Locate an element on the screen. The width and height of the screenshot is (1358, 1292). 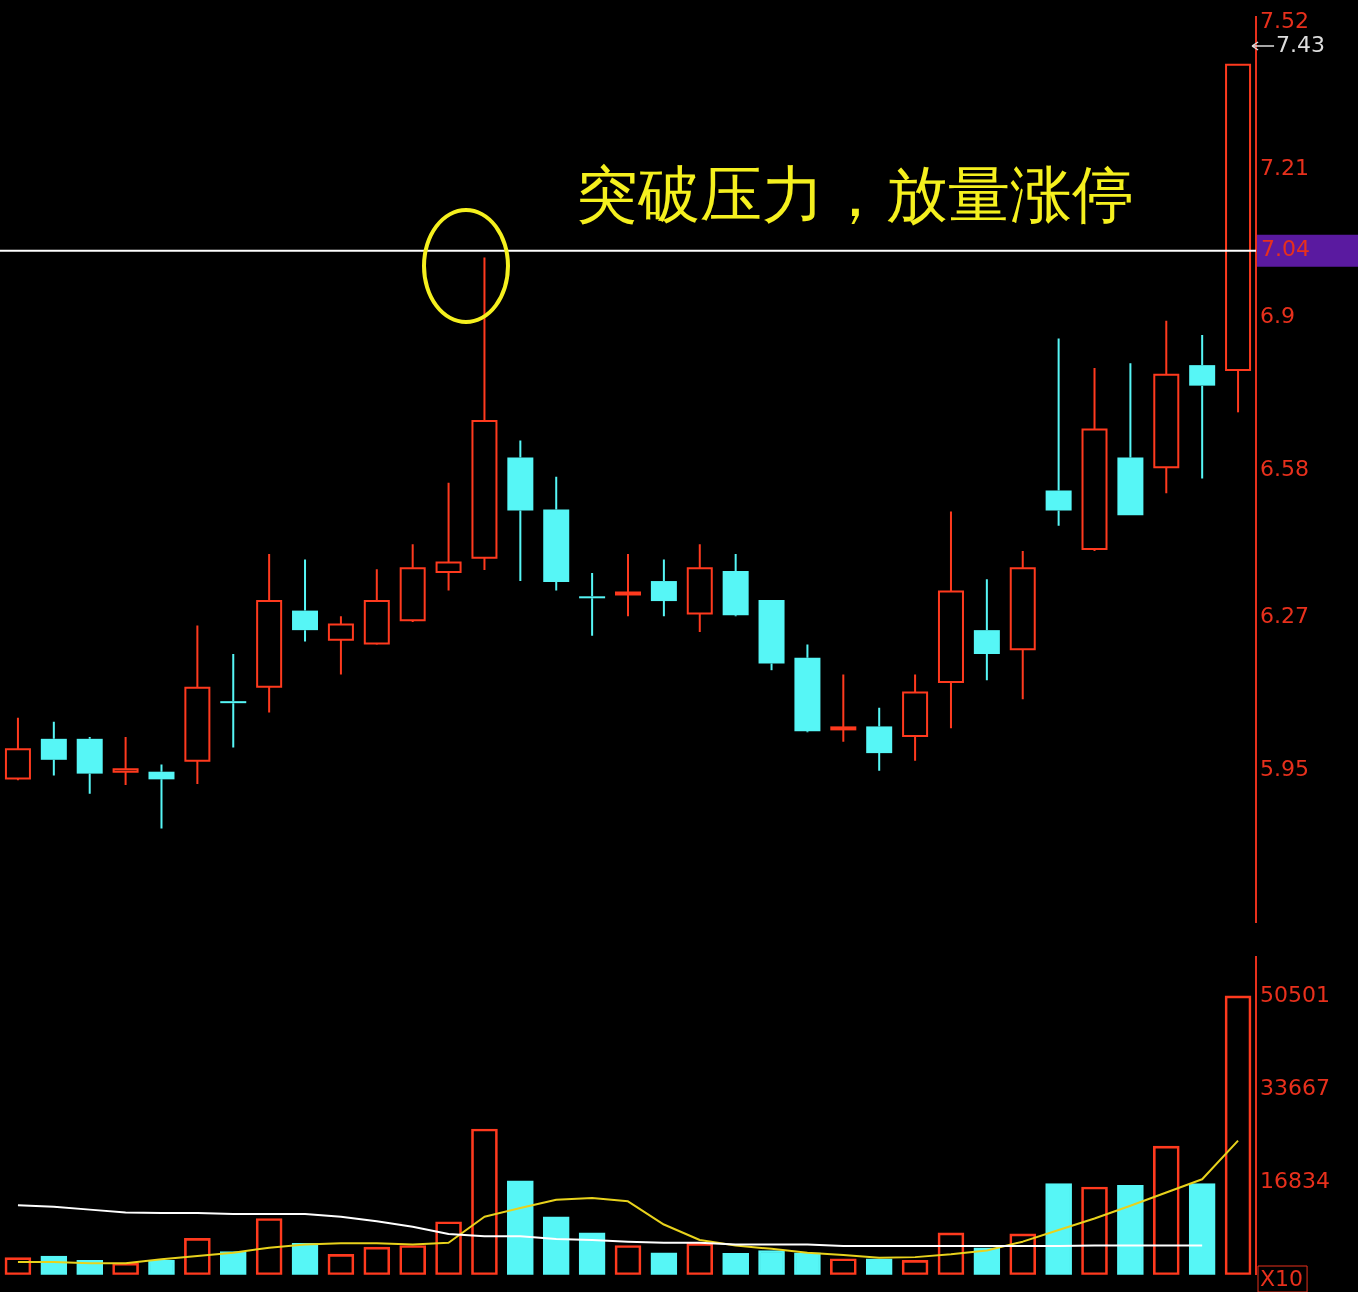
y-tick-label: 6.58 is located at coordinates (1284, 468).